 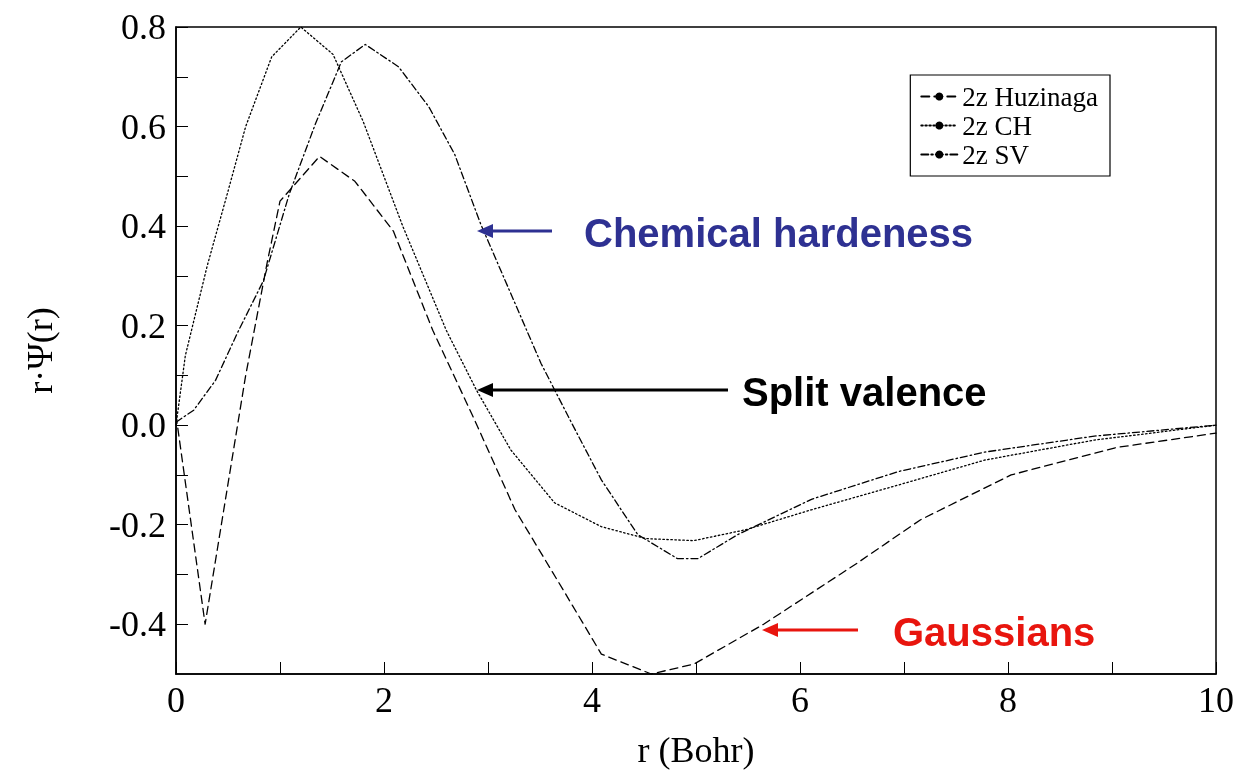 What do you see at coordinates (137, 524) in the screenshot?
I see `y-tick-label: -0.2` at bounding box center [137, 524].